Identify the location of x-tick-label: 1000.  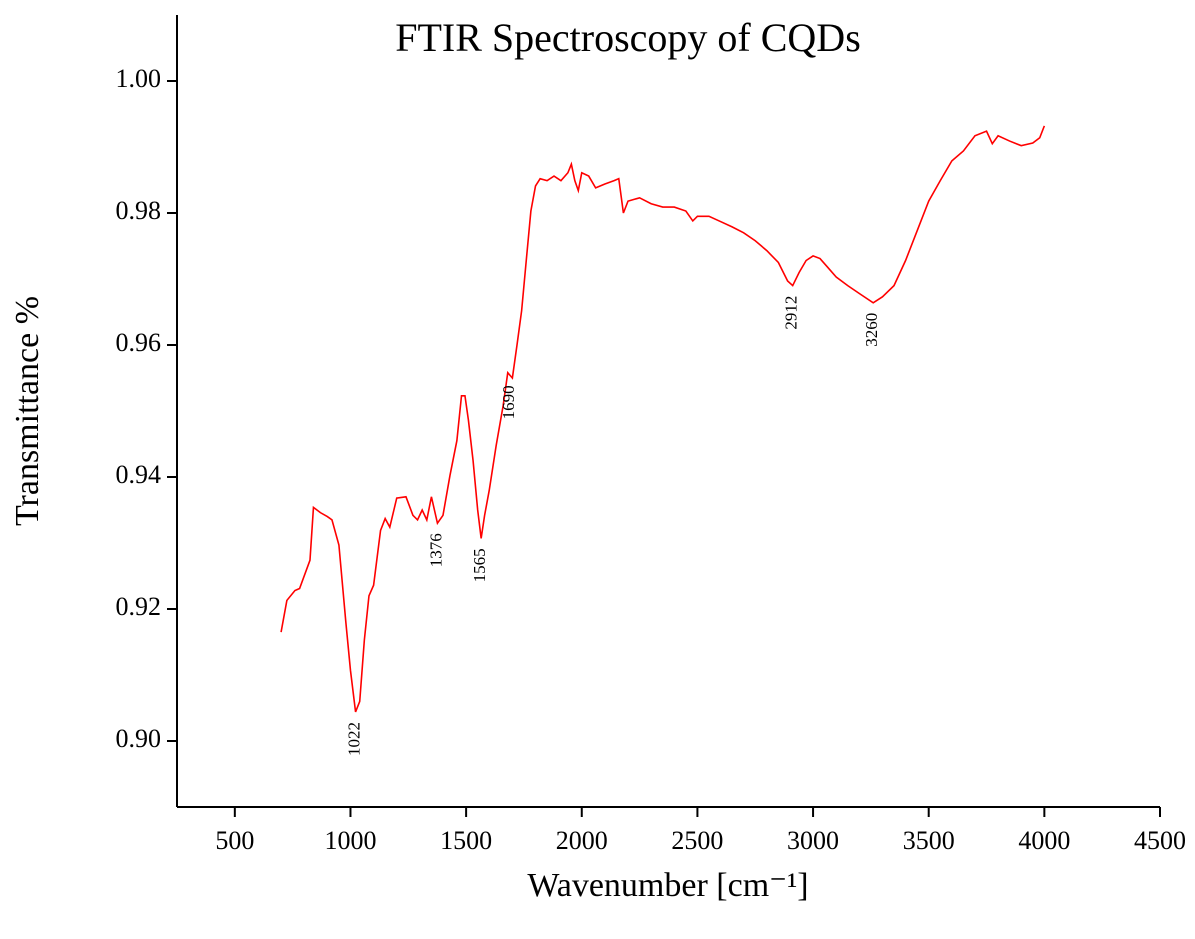
(350, 840).